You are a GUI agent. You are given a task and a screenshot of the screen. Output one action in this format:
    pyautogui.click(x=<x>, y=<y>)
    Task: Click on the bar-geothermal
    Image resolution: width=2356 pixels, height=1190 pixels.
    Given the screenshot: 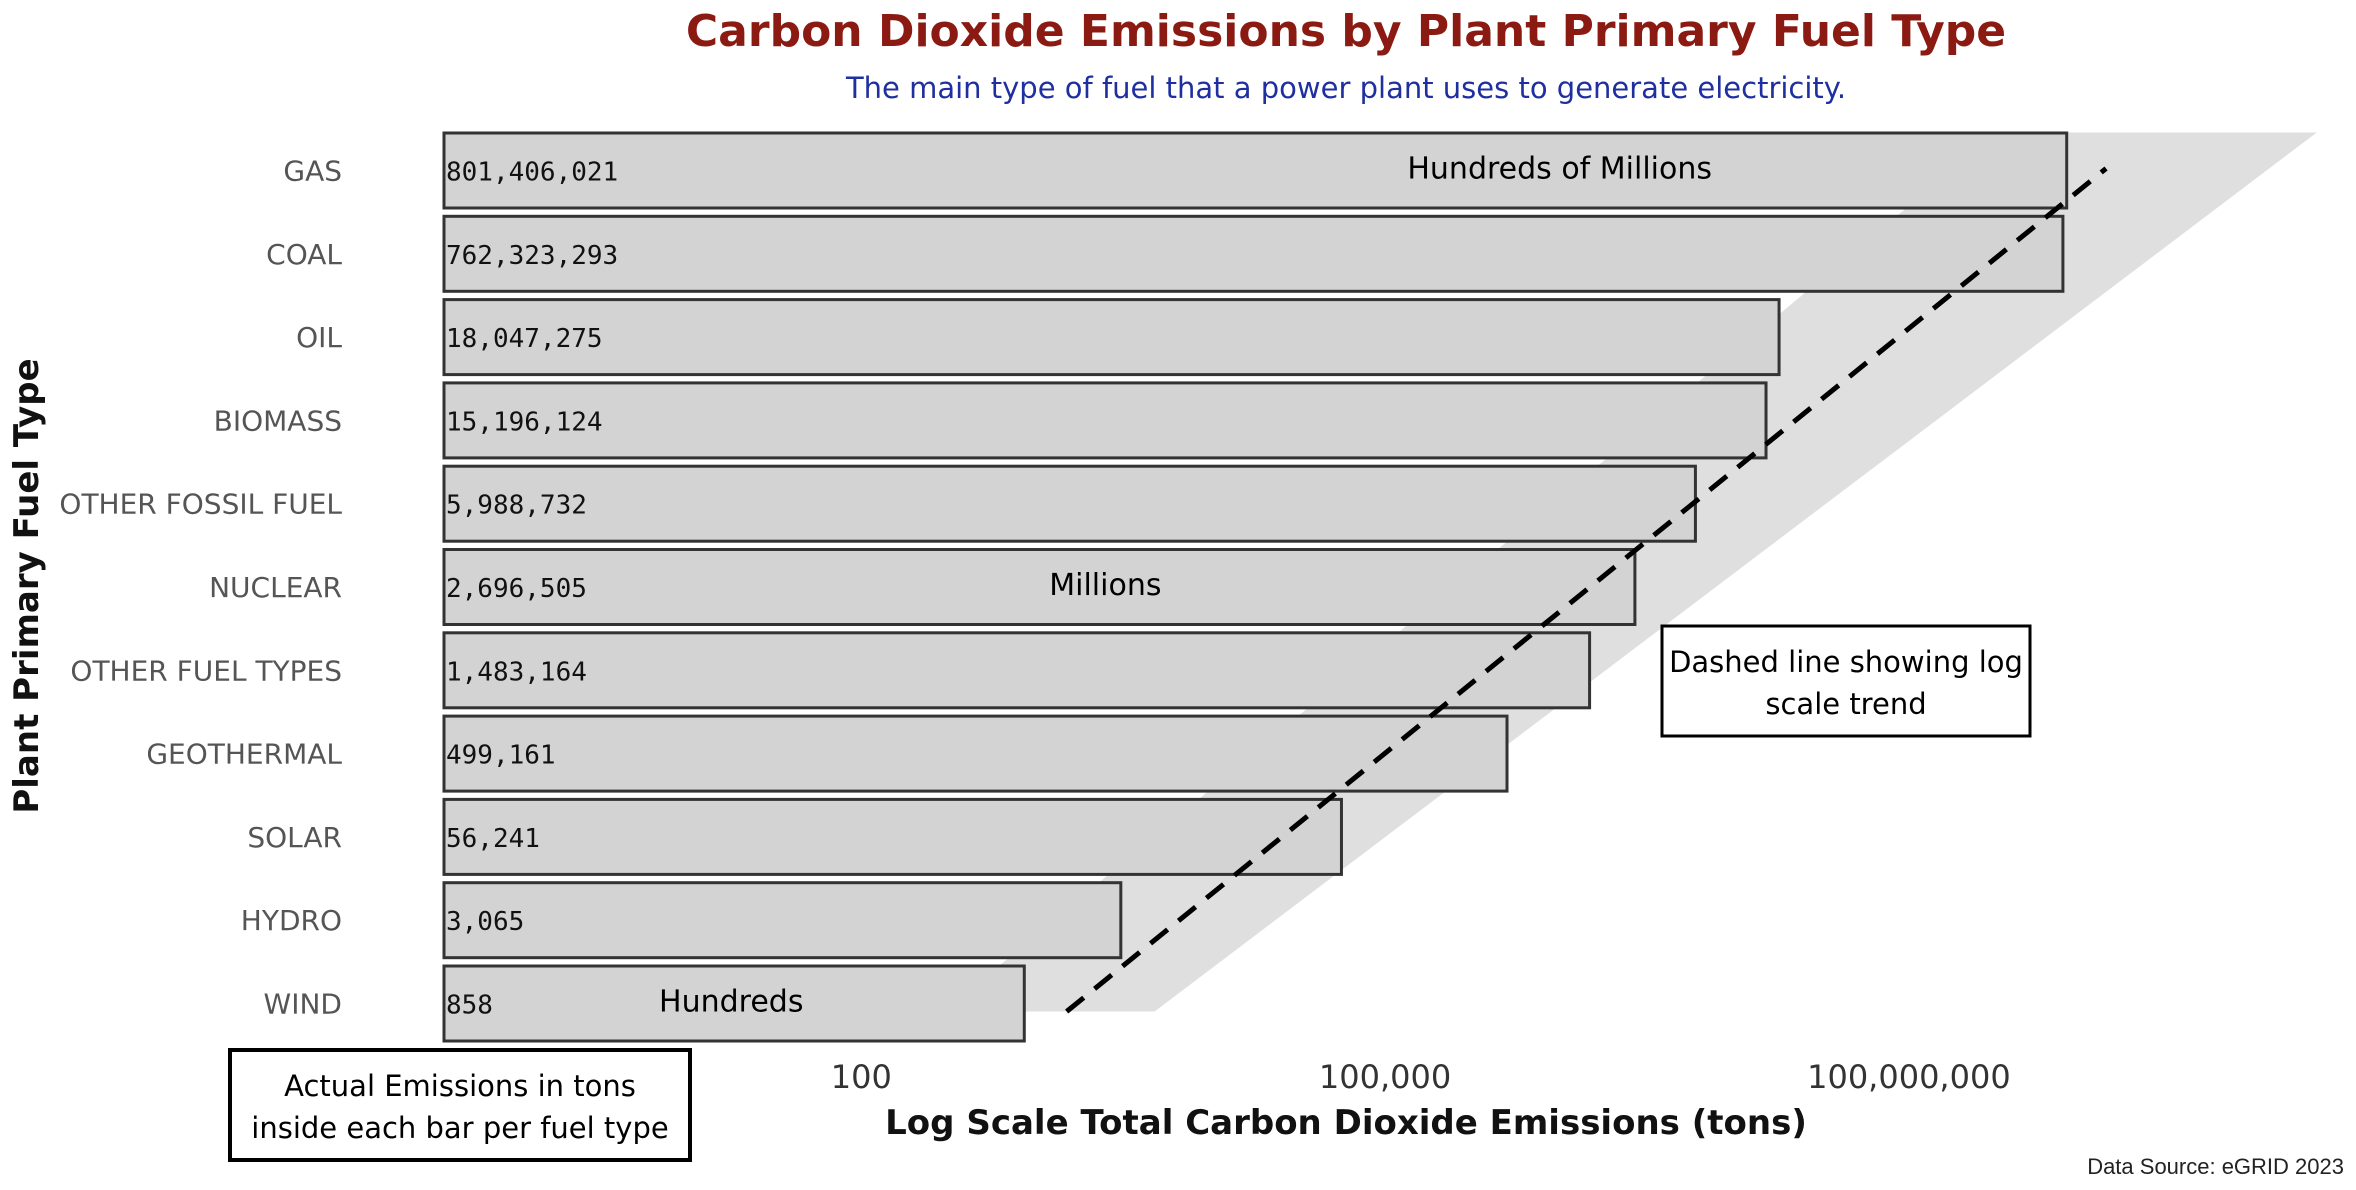 What is the action you would take?
    pyautogui.click(x=975, y=753)
    